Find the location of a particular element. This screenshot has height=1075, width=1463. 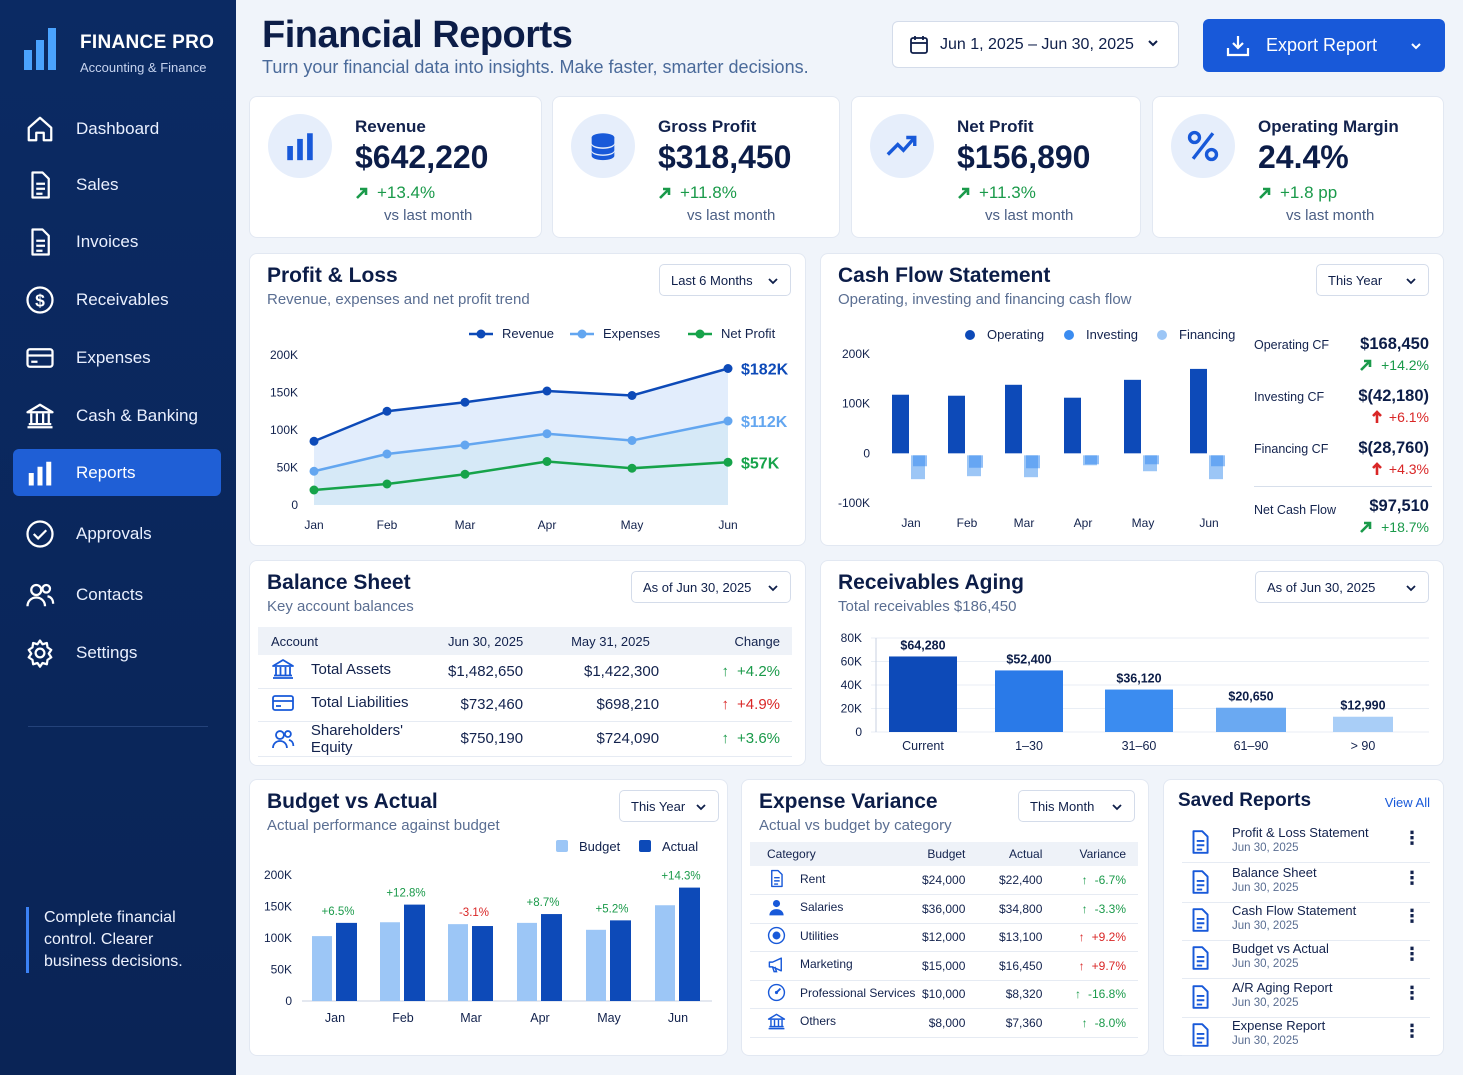

bar-actual is located at coordinates (414, 952).